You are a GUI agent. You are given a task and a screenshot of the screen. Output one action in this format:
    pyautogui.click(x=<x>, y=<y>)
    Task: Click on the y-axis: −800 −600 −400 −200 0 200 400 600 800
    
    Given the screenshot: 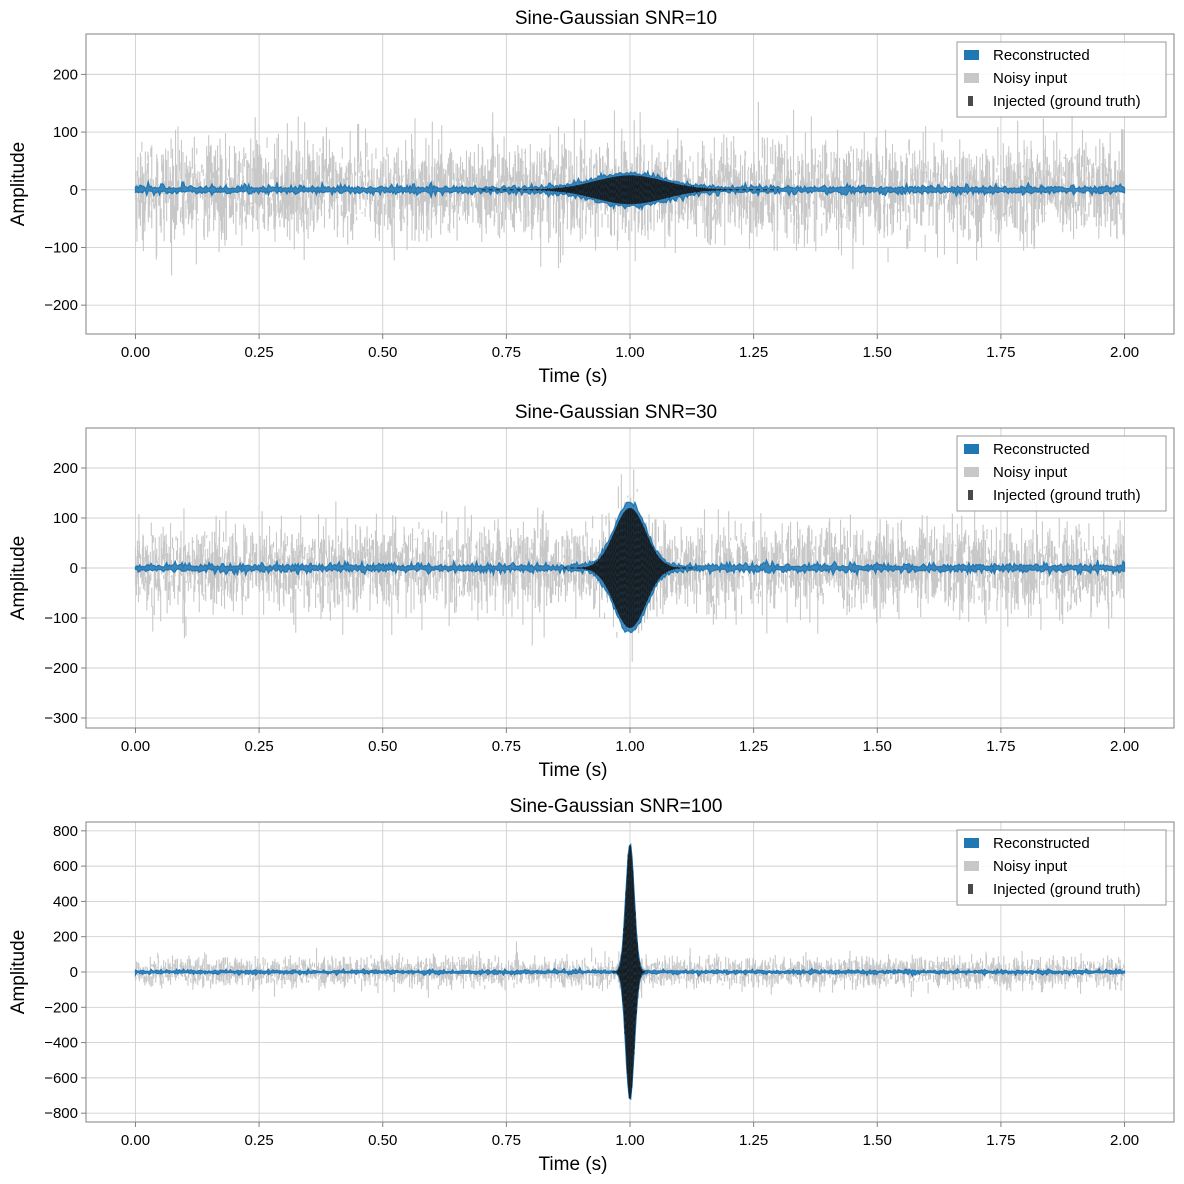 What is the action you would take?
    pyautogui.click(x=65, y=972)
    